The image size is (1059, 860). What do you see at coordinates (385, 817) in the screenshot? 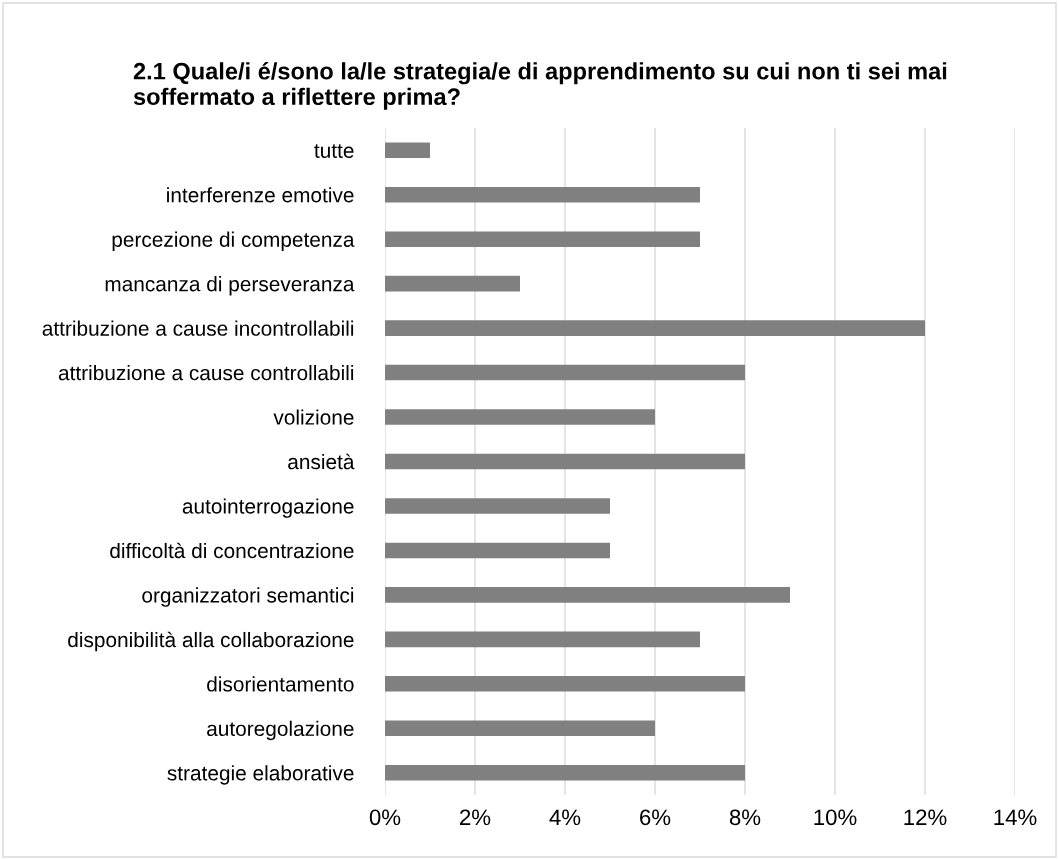
I see `x-tick-label: 0%` at bounding box center [385, 817].